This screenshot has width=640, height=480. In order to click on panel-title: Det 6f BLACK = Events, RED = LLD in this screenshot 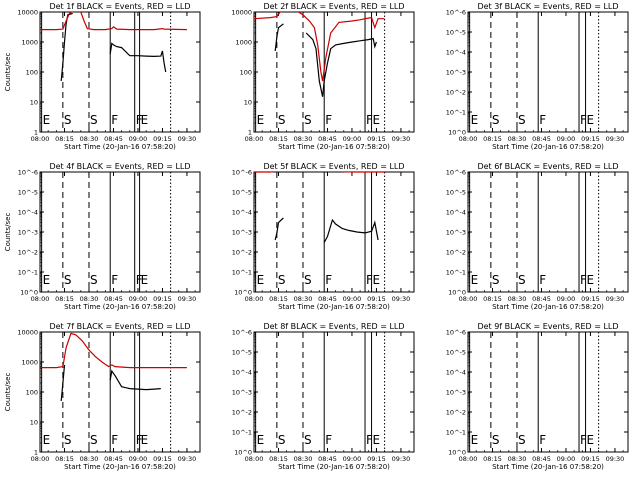, I will do `click(547, 166)`.